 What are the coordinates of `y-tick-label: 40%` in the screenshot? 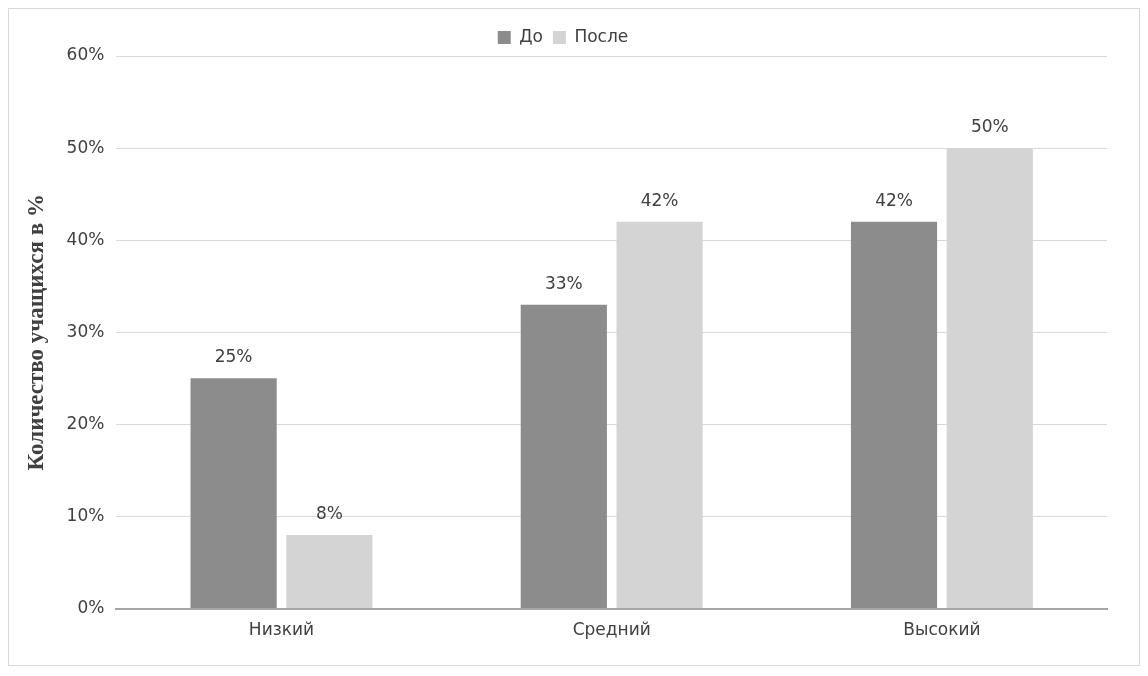 It's located at (85, 238).